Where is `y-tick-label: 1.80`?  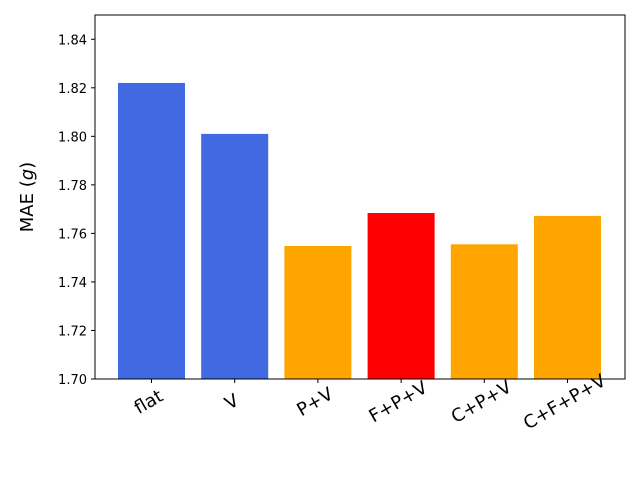
y-tick-label: 1.80 is located at coordinates (72, 137).